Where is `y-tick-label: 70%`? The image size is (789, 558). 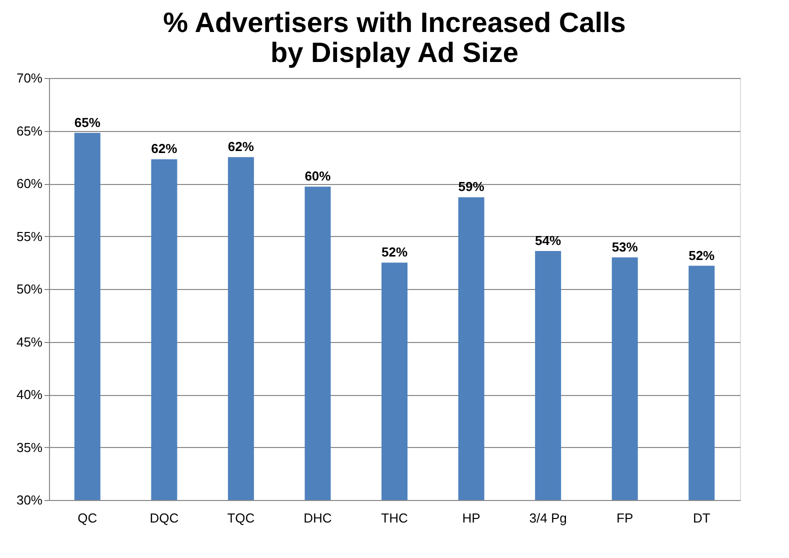 y-tick-label: 70% is located at coordinates (29, 78).